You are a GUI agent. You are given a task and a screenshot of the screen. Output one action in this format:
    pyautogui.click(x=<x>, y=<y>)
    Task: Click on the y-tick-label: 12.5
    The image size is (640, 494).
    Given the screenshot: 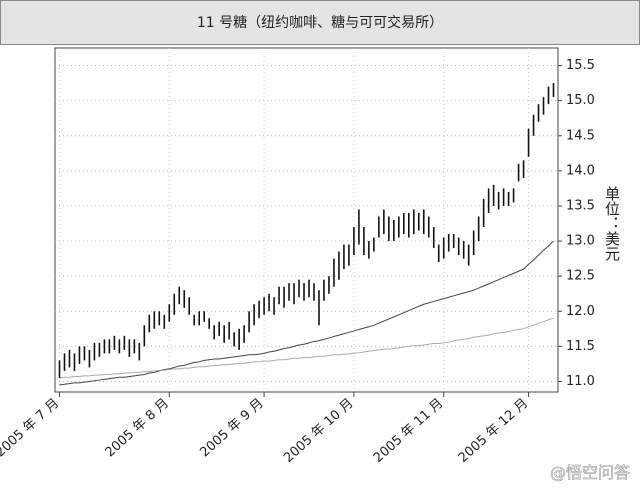 What is the action you would take?
    pyautogui.click(x=580, y=276)
    